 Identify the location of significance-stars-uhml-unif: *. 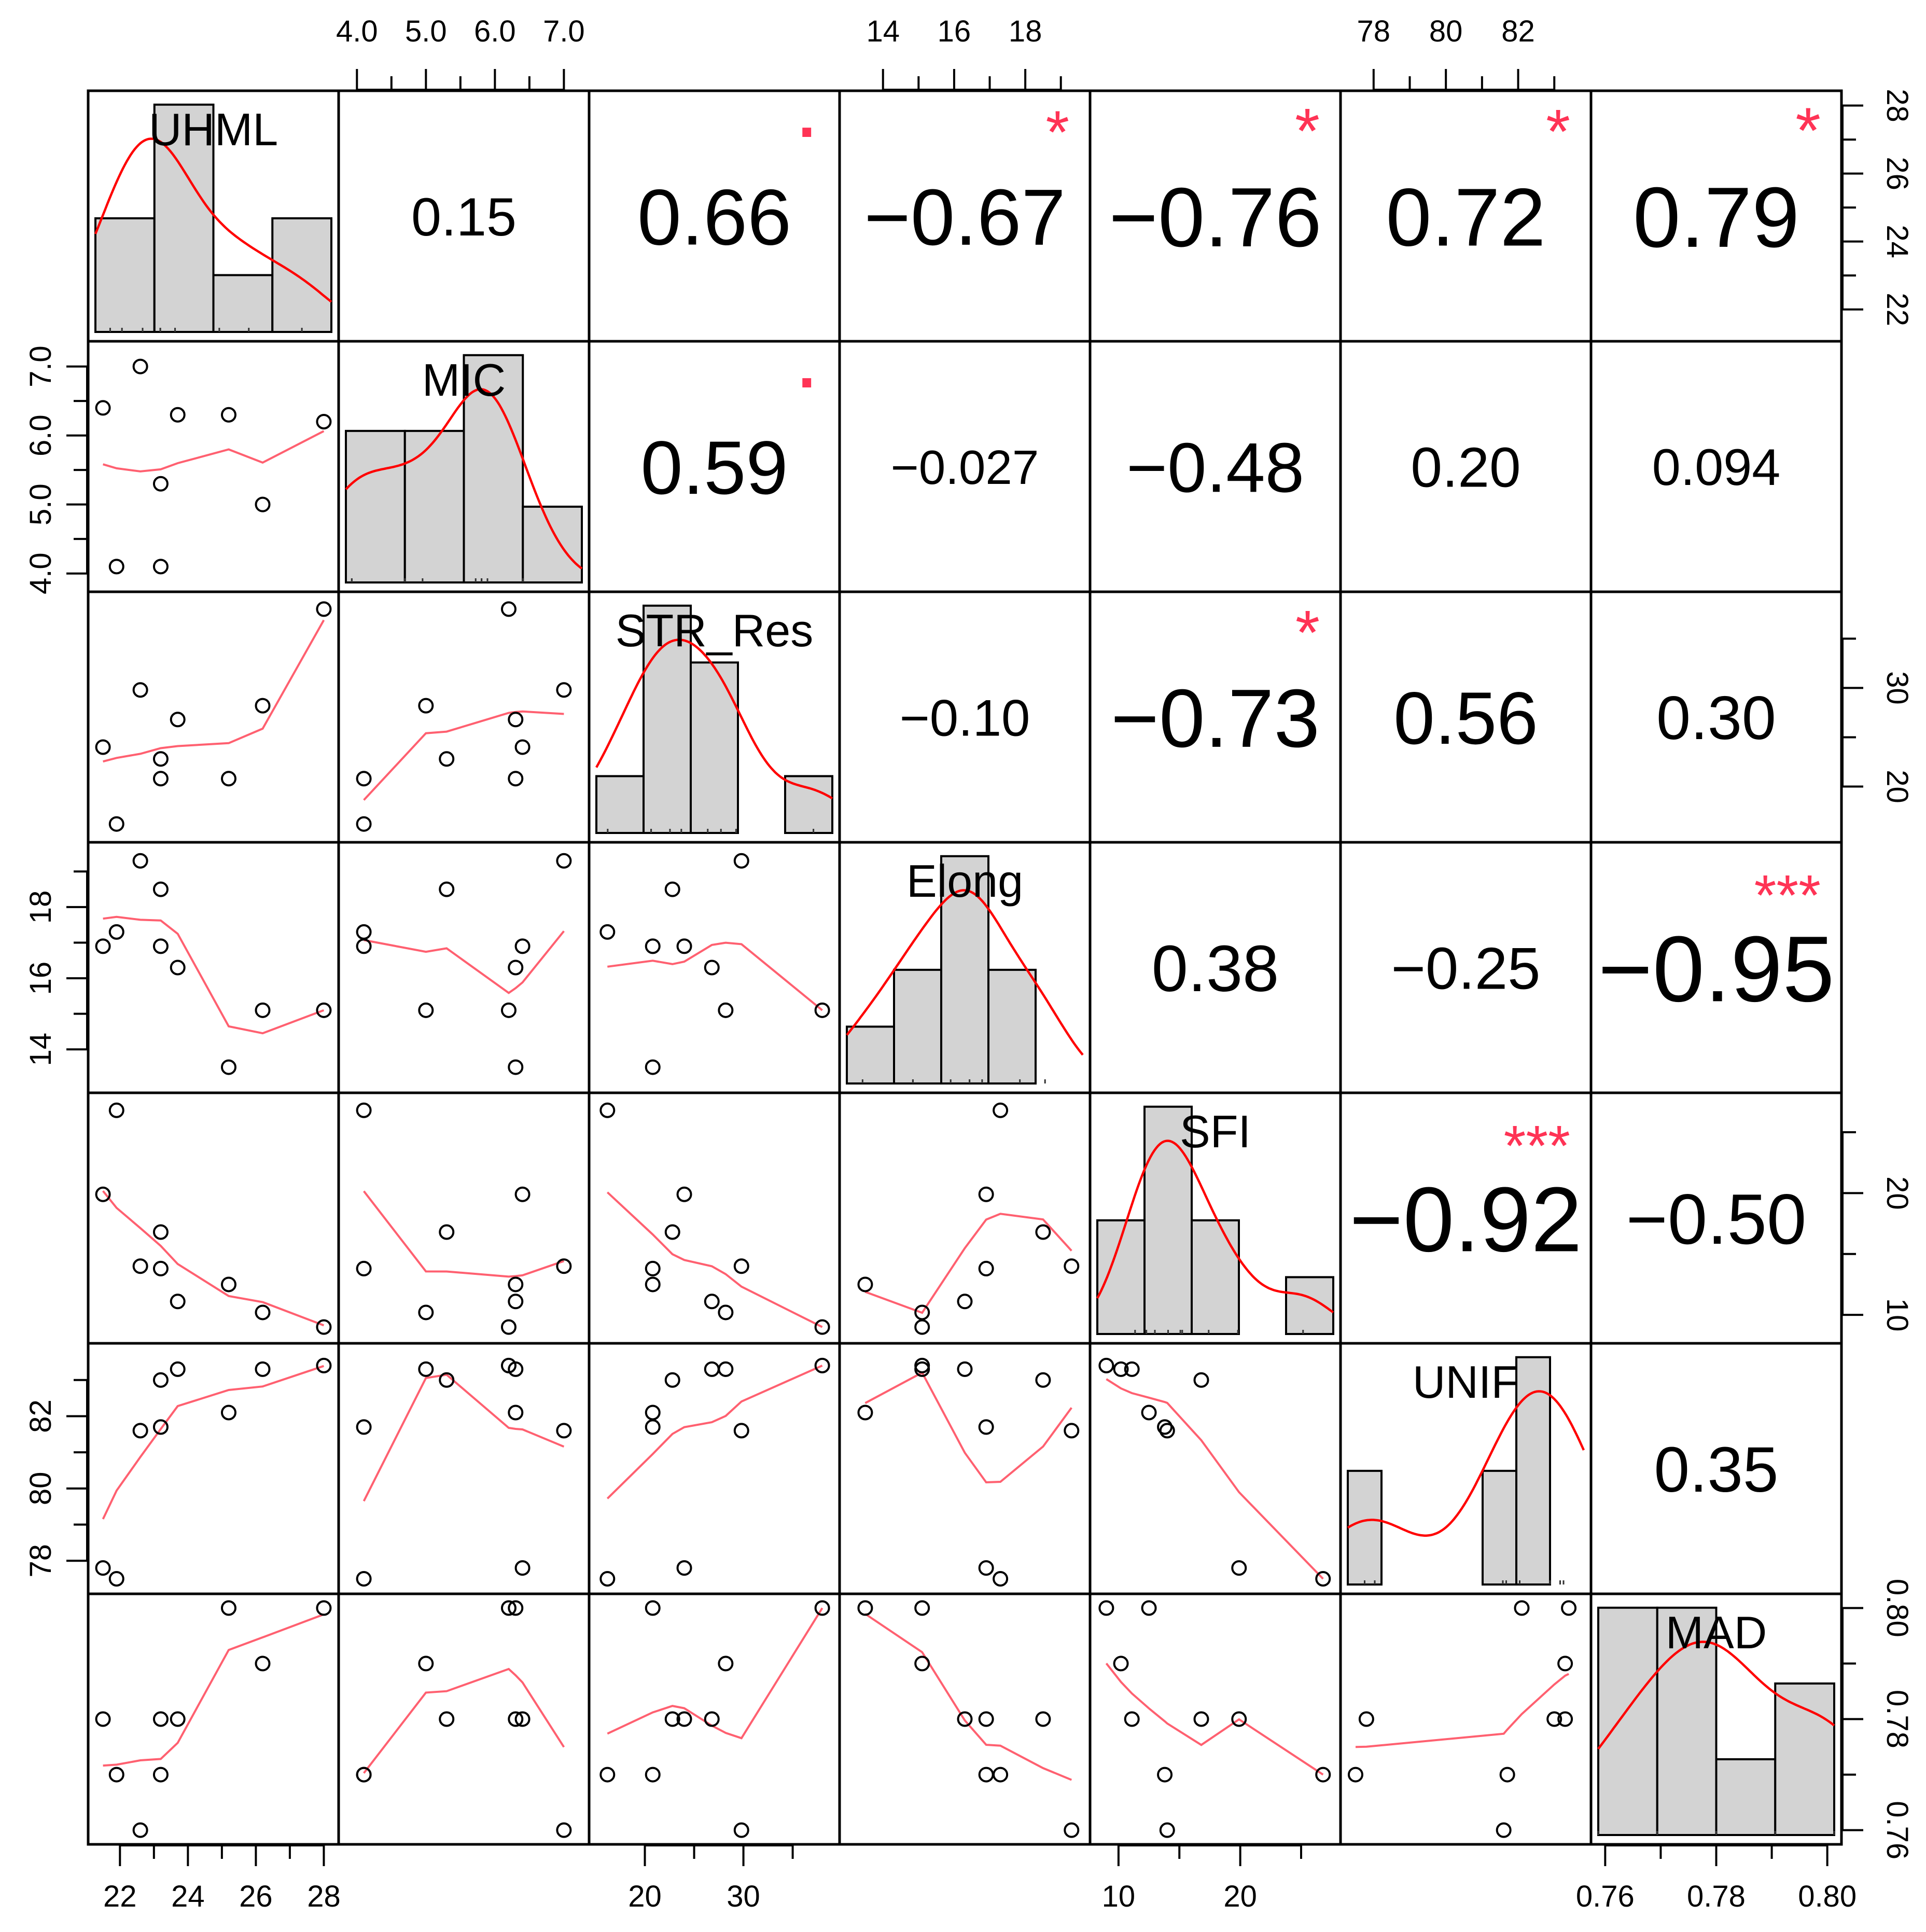
(1558, 131).